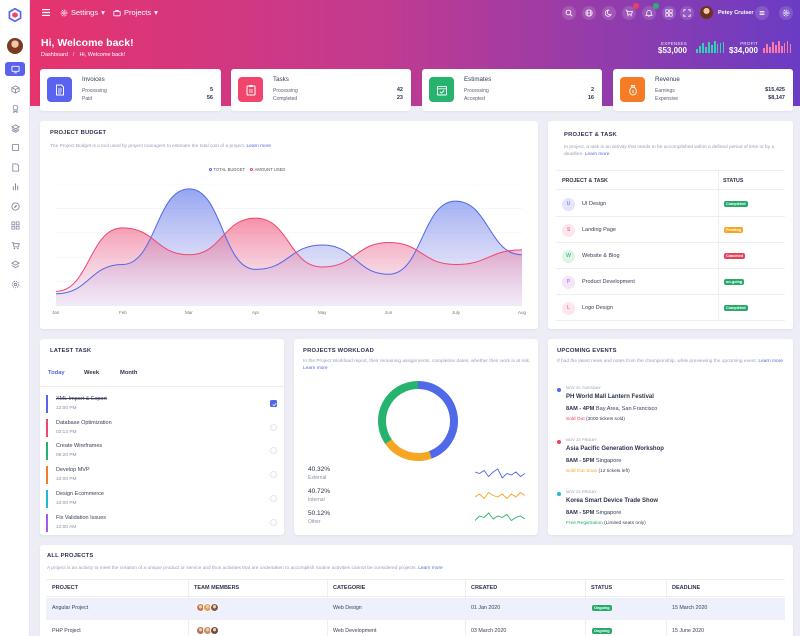 The image size is (800, 636). Describe the element at coordinates (82, 12) in the screenshot. I see `settings-menu: Settings ▾` at that location.